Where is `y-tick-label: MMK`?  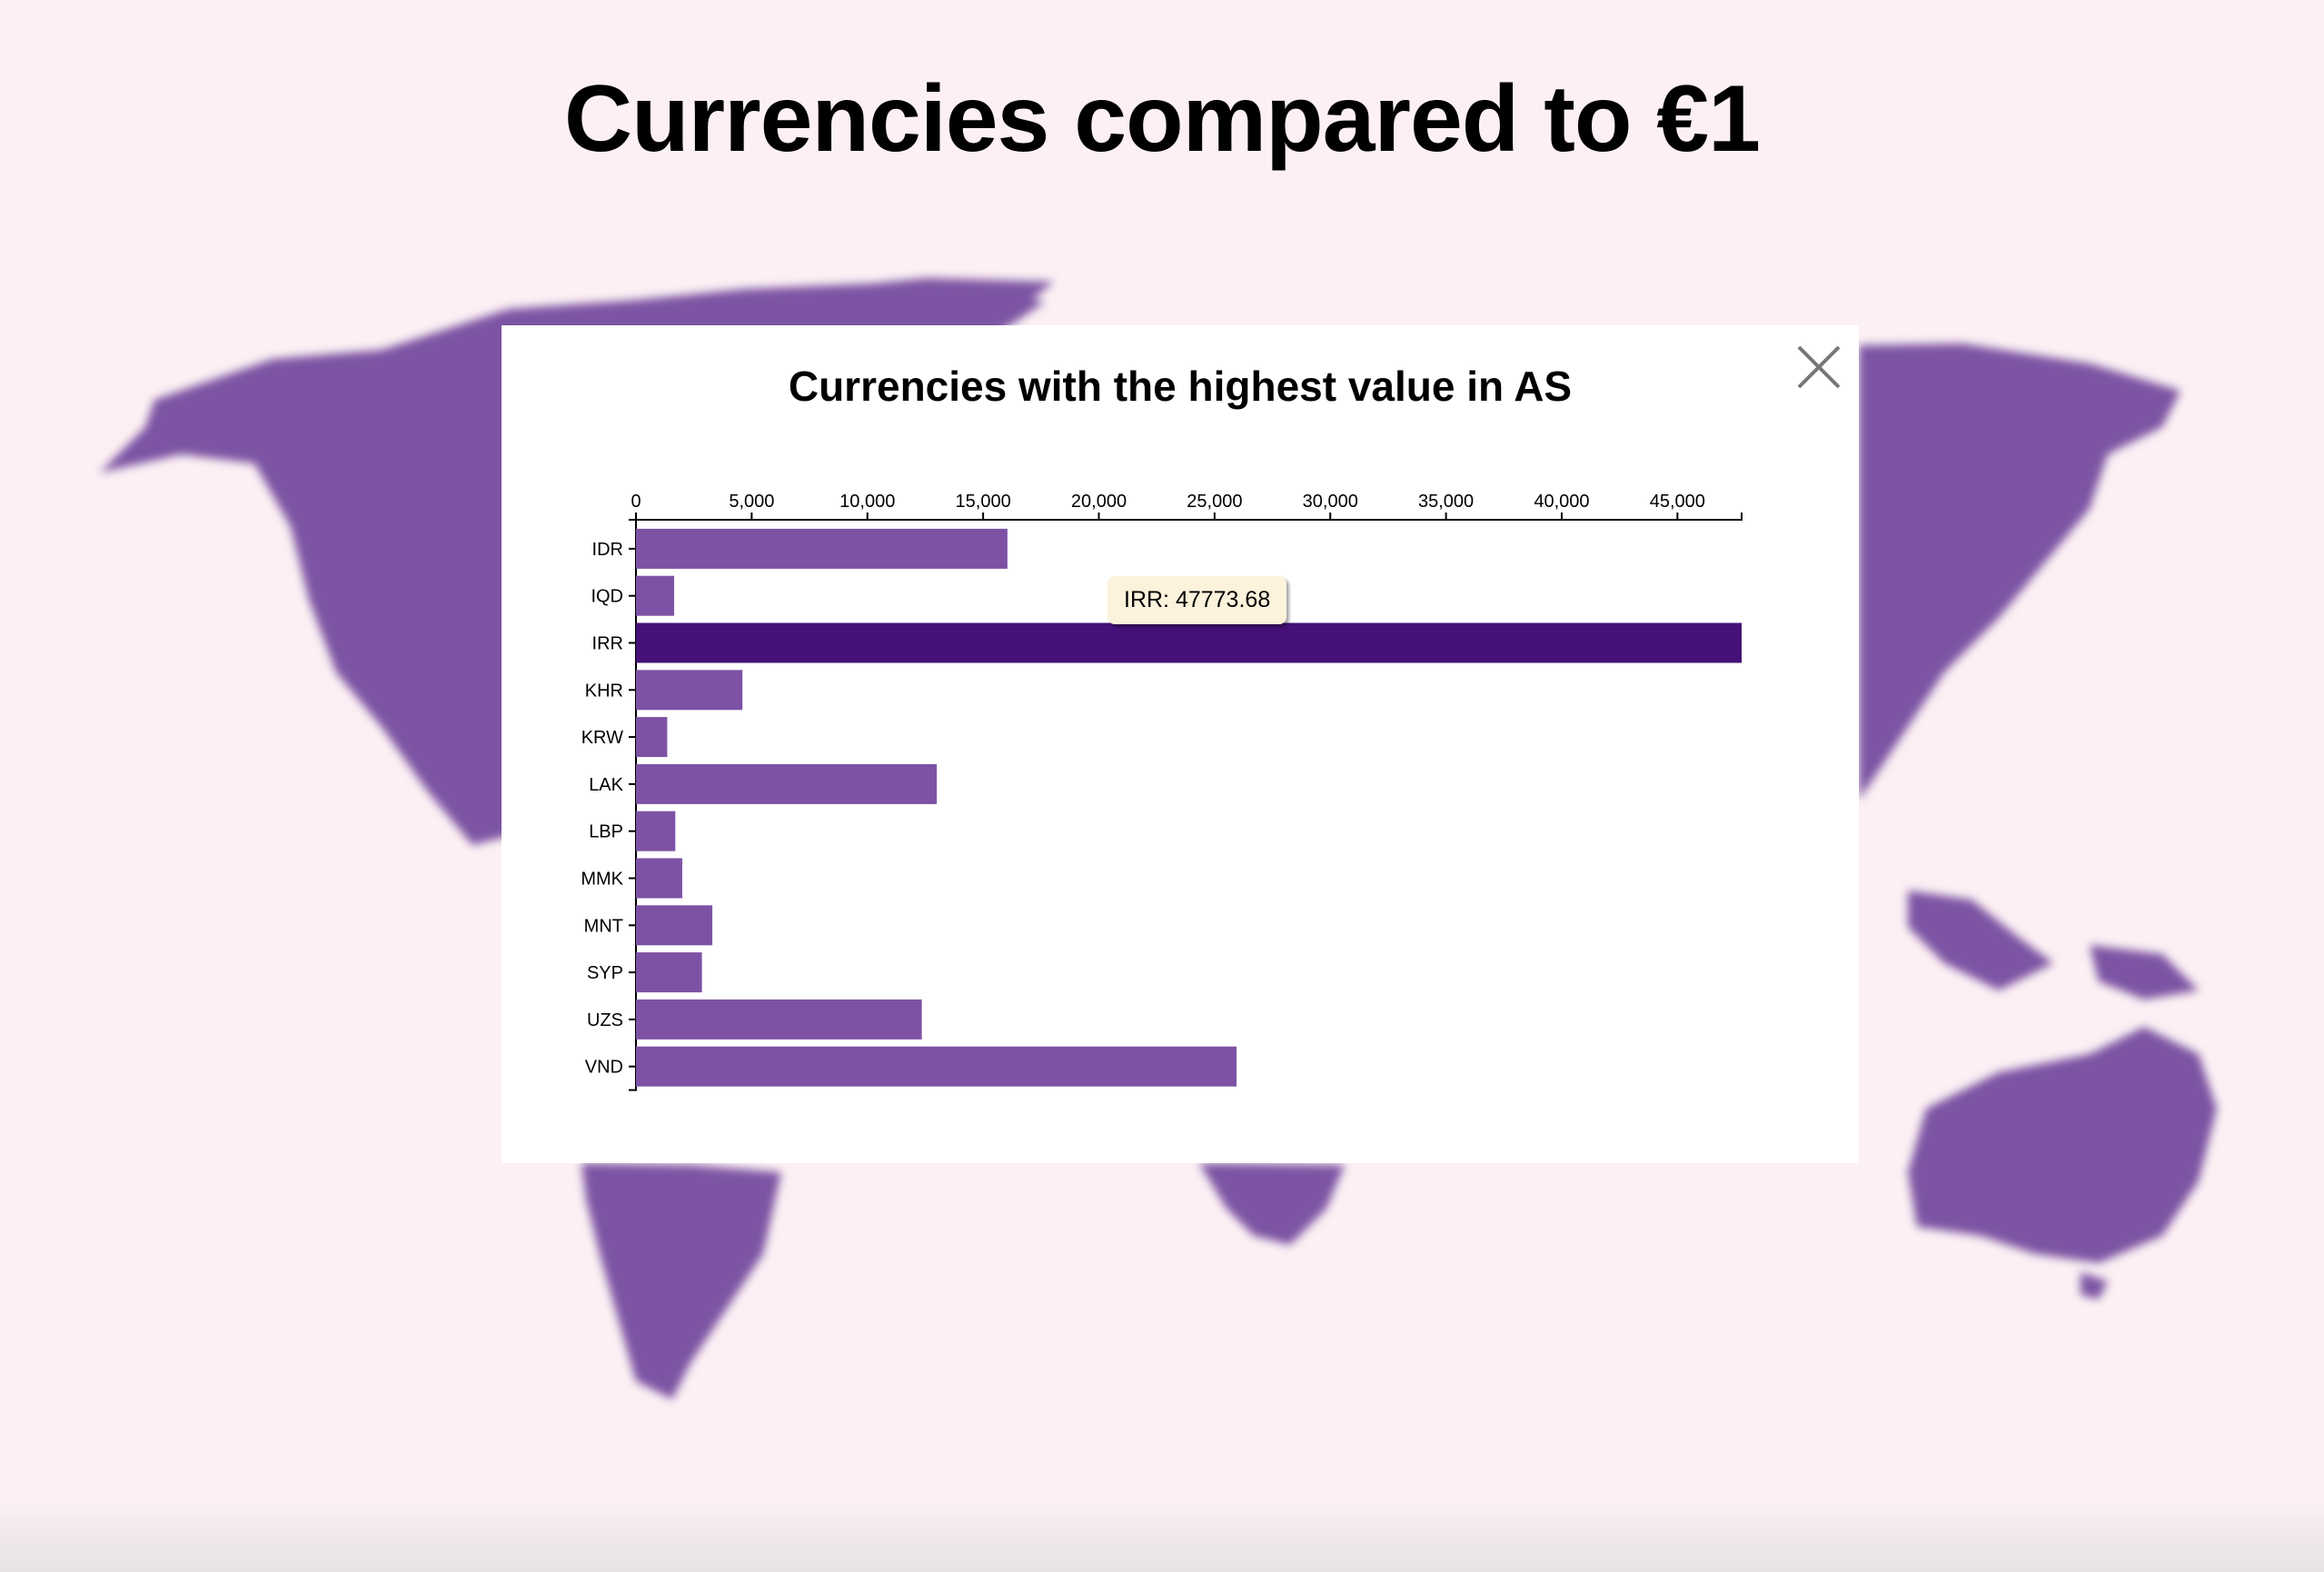
y-tick-label: MMK is located at coordinates (602, 880).